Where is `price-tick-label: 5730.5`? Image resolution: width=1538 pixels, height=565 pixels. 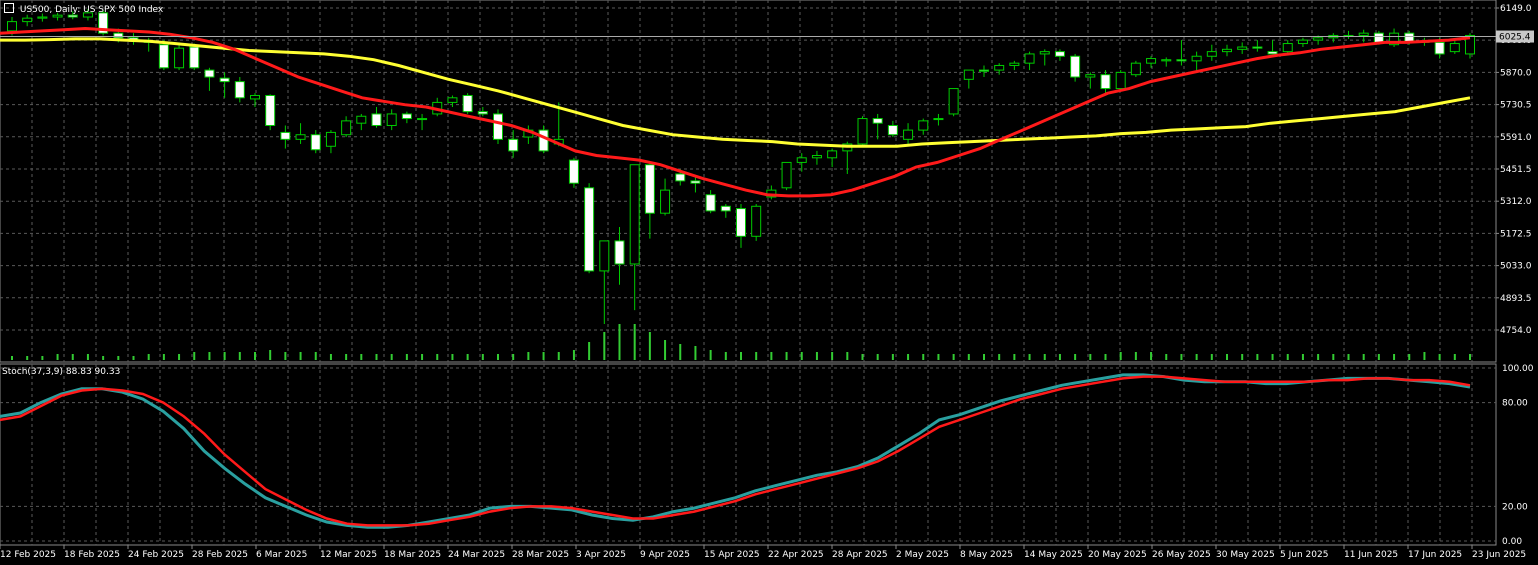 price-tick-label: 5730.5 is located at coordinates (1516, 106).